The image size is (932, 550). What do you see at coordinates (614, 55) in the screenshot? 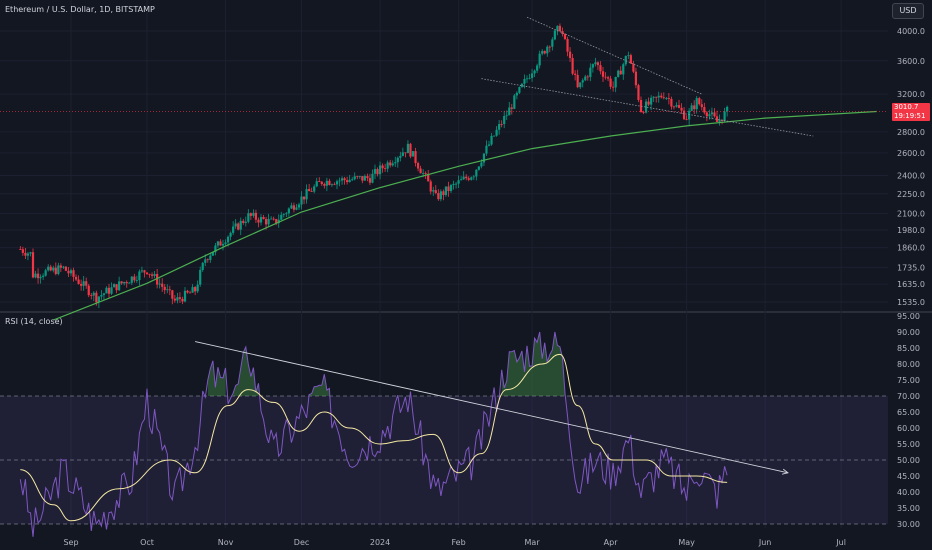
I see `wedge-trendline` at bounding box center [614, 55].